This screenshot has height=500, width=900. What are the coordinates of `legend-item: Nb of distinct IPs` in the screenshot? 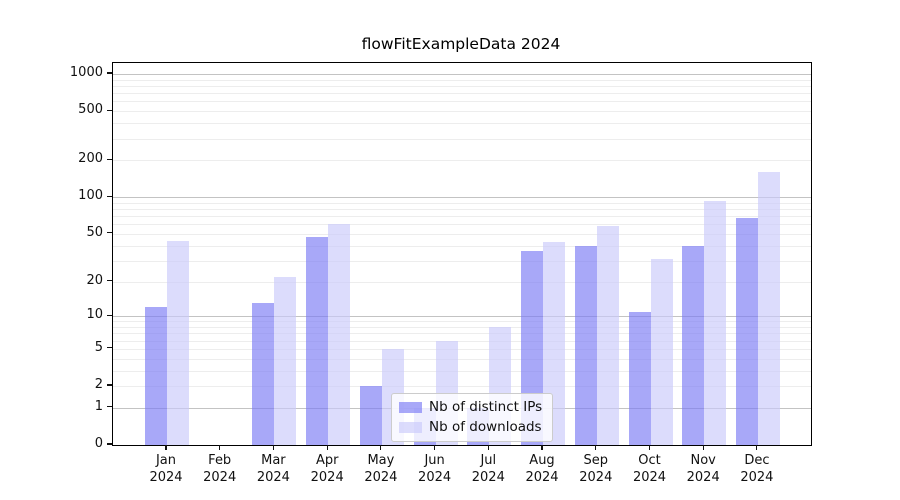 It's located at (470, 407).